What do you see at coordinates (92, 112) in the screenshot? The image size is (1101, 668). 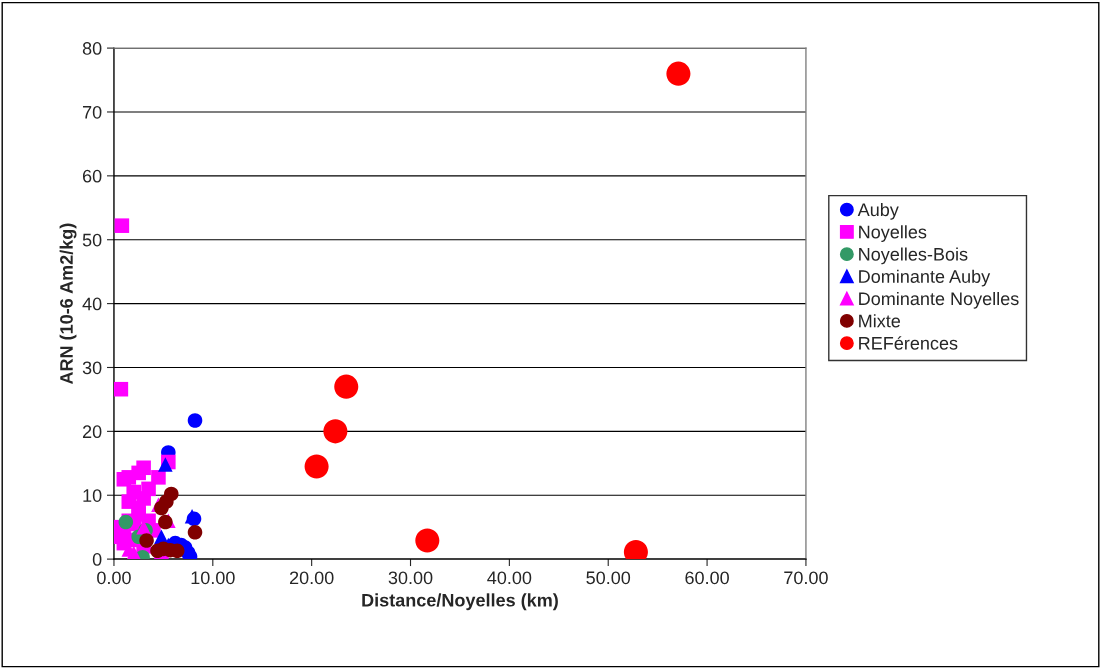 I see `y-tick-label: 70` at bounding box center [92, 112].